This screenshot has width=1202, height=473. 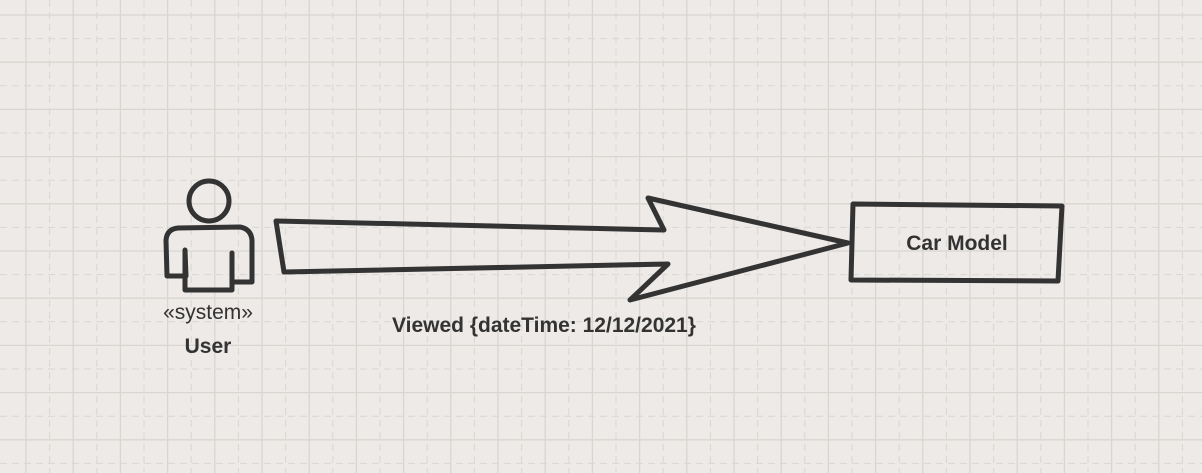 I want to click on class-box, so click(x=956, y=242).